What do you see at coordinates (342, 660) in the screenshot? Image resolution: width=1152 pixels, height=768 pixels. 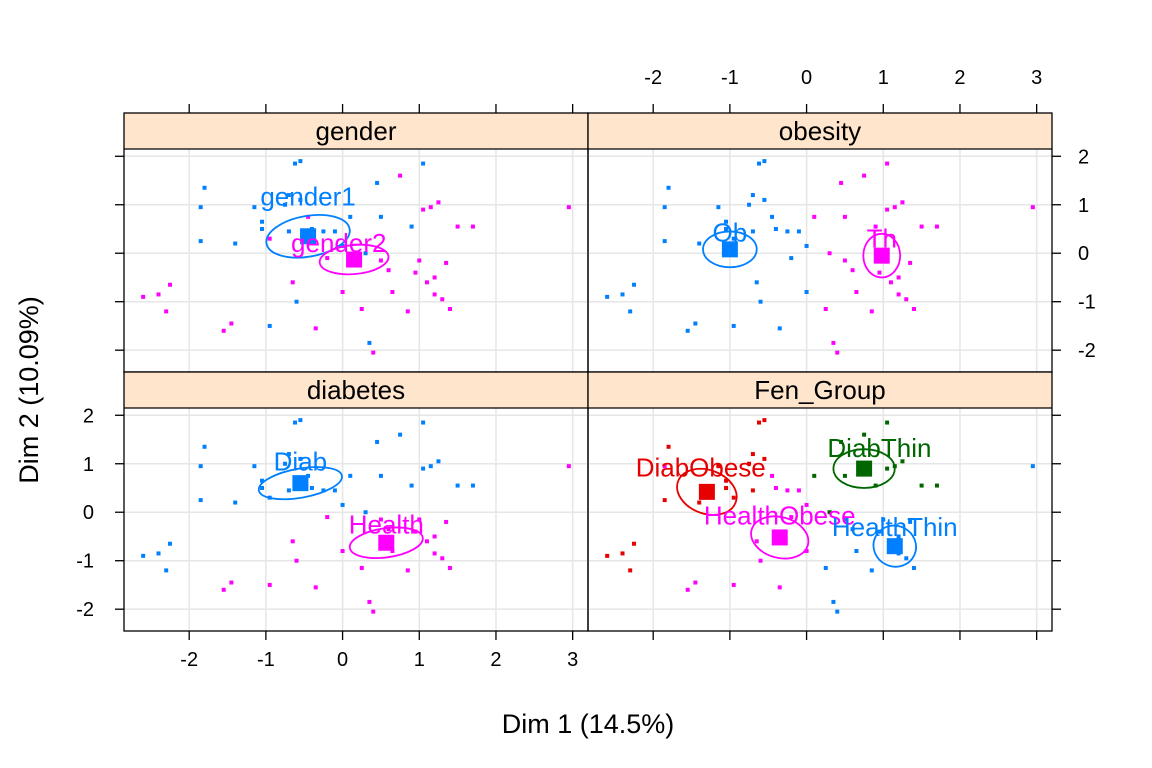 I see `x-tick-label: 0` at bounding box center [342, 660].